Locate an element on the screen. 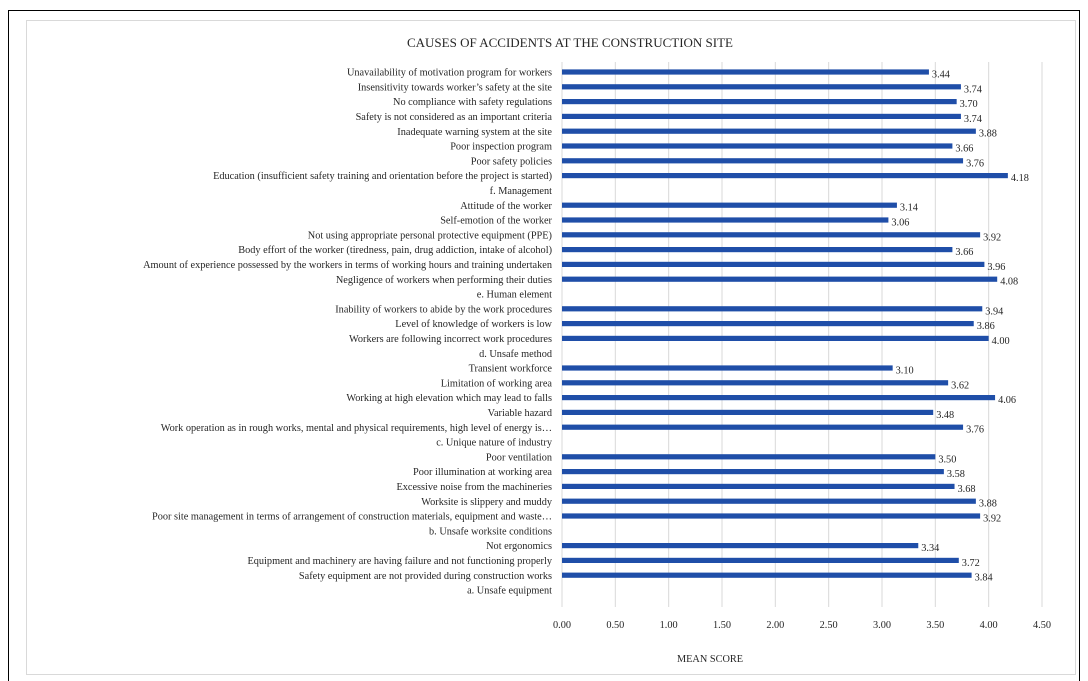 This screenshot has width=1088, height=681. data-label: 3.92 is located at coordinates (992, 237).